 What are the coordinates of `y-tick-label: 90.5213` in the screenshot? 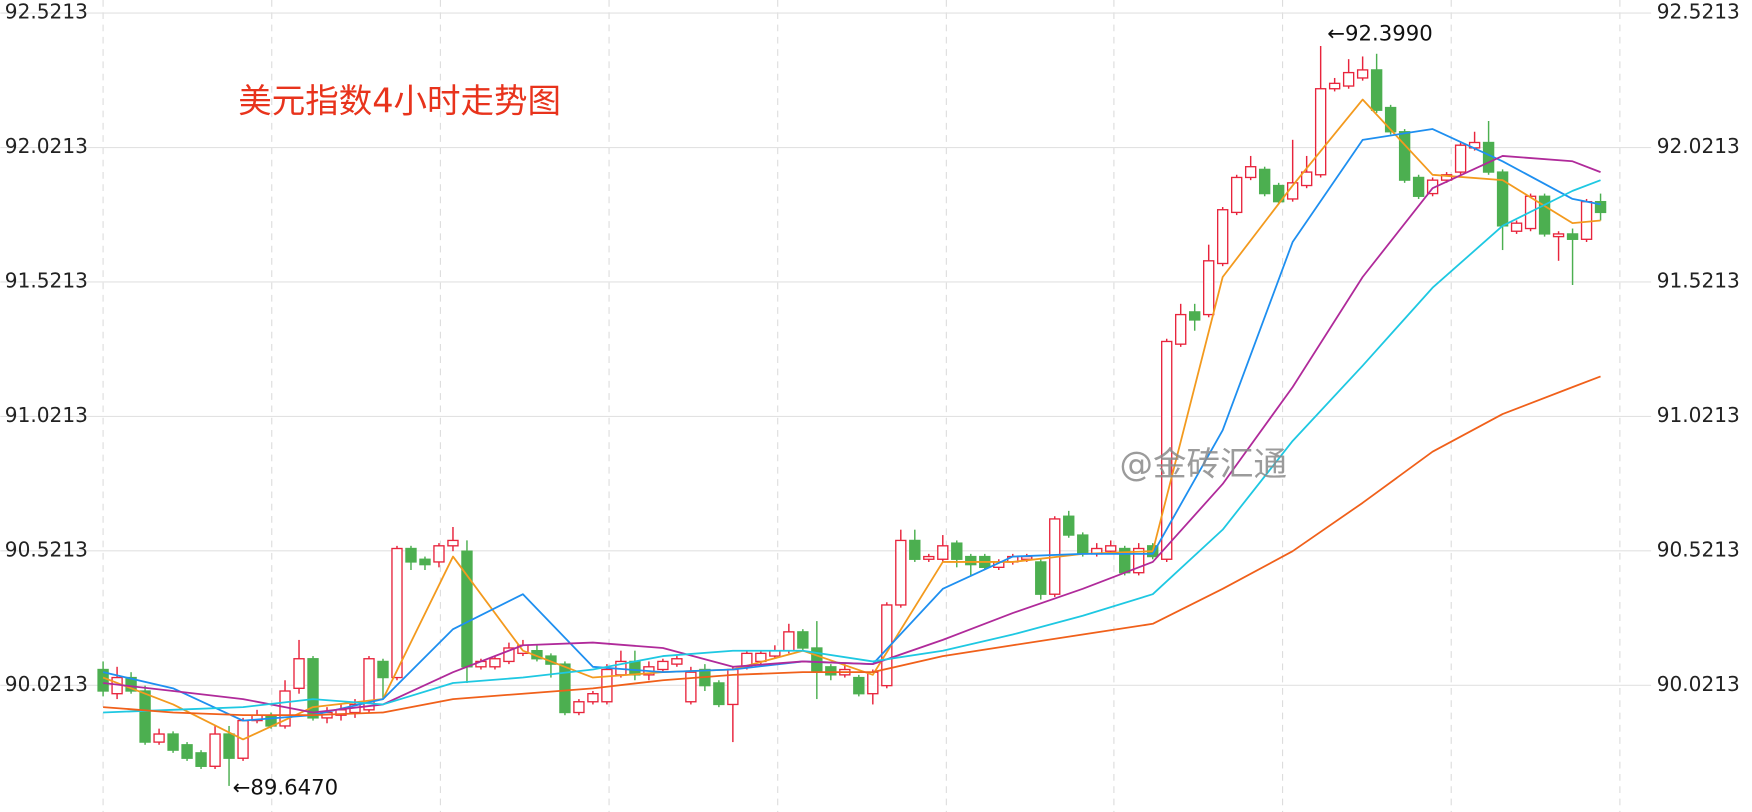 It's located at (46, 549).